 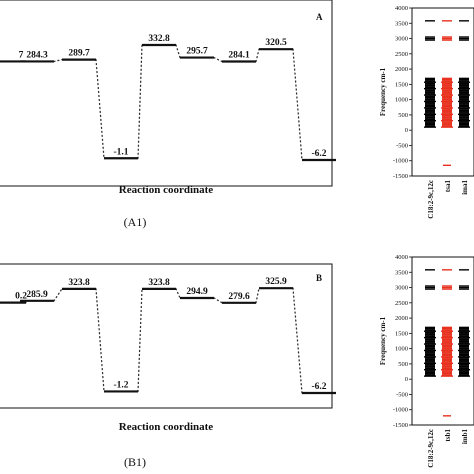 I want to click on energy-level-label: 332.8, so click(x=159, y=39).